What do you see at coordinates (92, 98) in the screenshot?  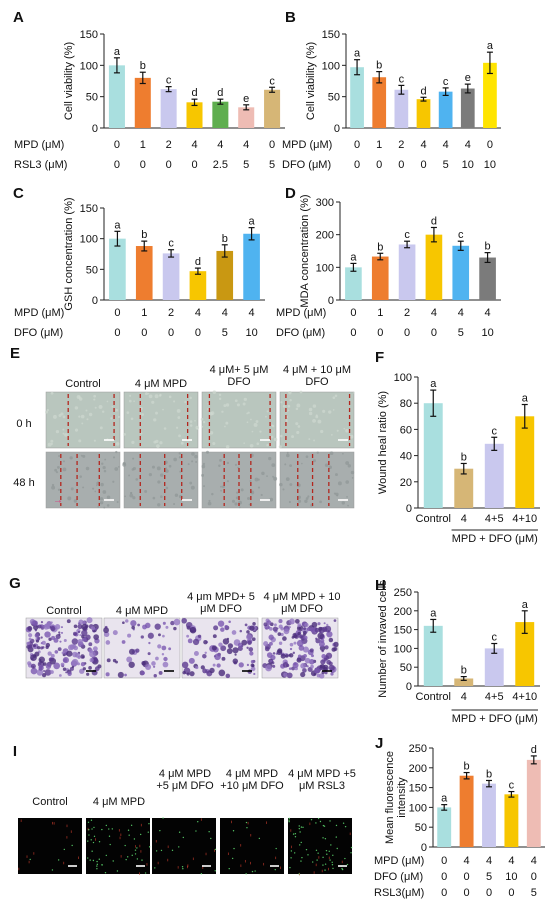 I see `panel-a-ytick-label-1: 50` at bounding box center [92, 98].